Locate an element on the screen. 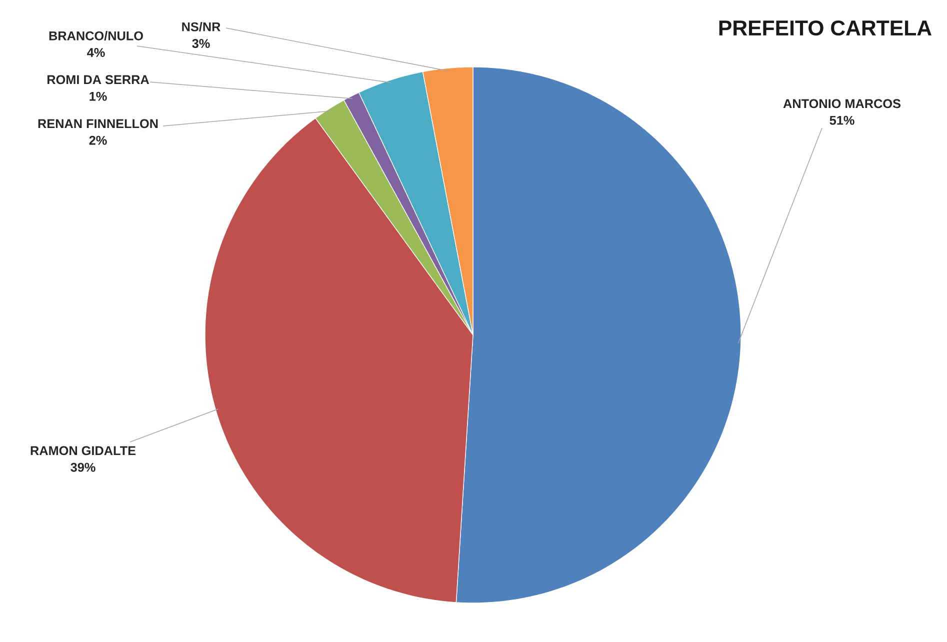 The image size is (947, 642). slice-label: ANTONIO MARCOS is located at coordinates (841, 103).